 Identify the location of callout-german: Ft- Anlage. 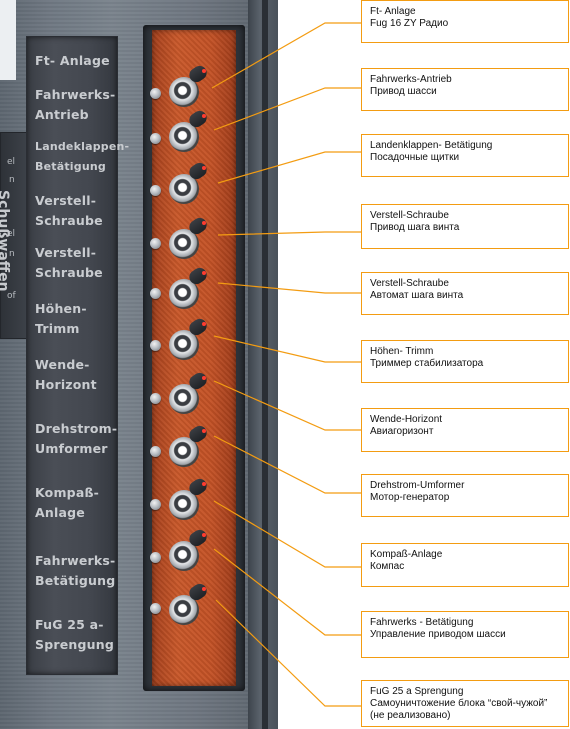
(393, 11).